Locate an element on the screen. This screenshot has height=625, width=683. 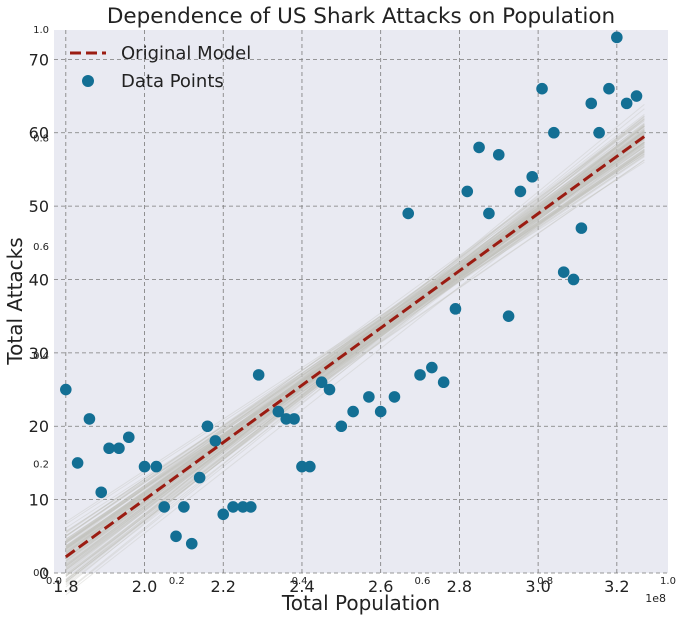
y-tick-label: 70 is located at coordinates (39, 59).